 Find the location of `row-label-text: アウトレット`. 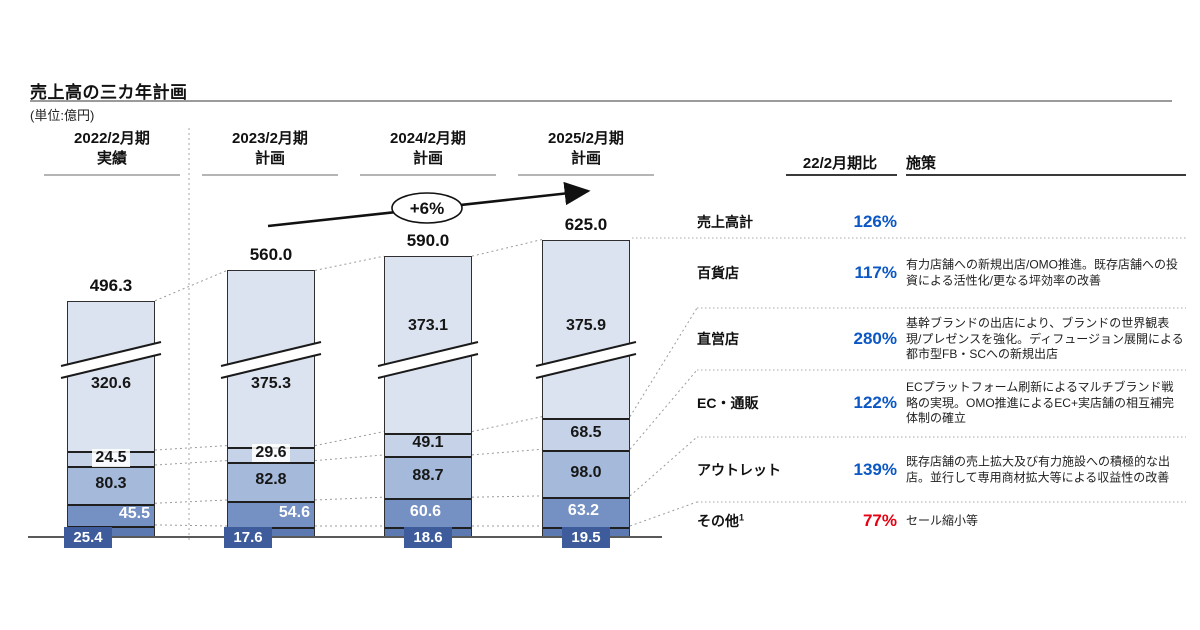

row-label-text: アウトレット is located at coordinates (739, 470).